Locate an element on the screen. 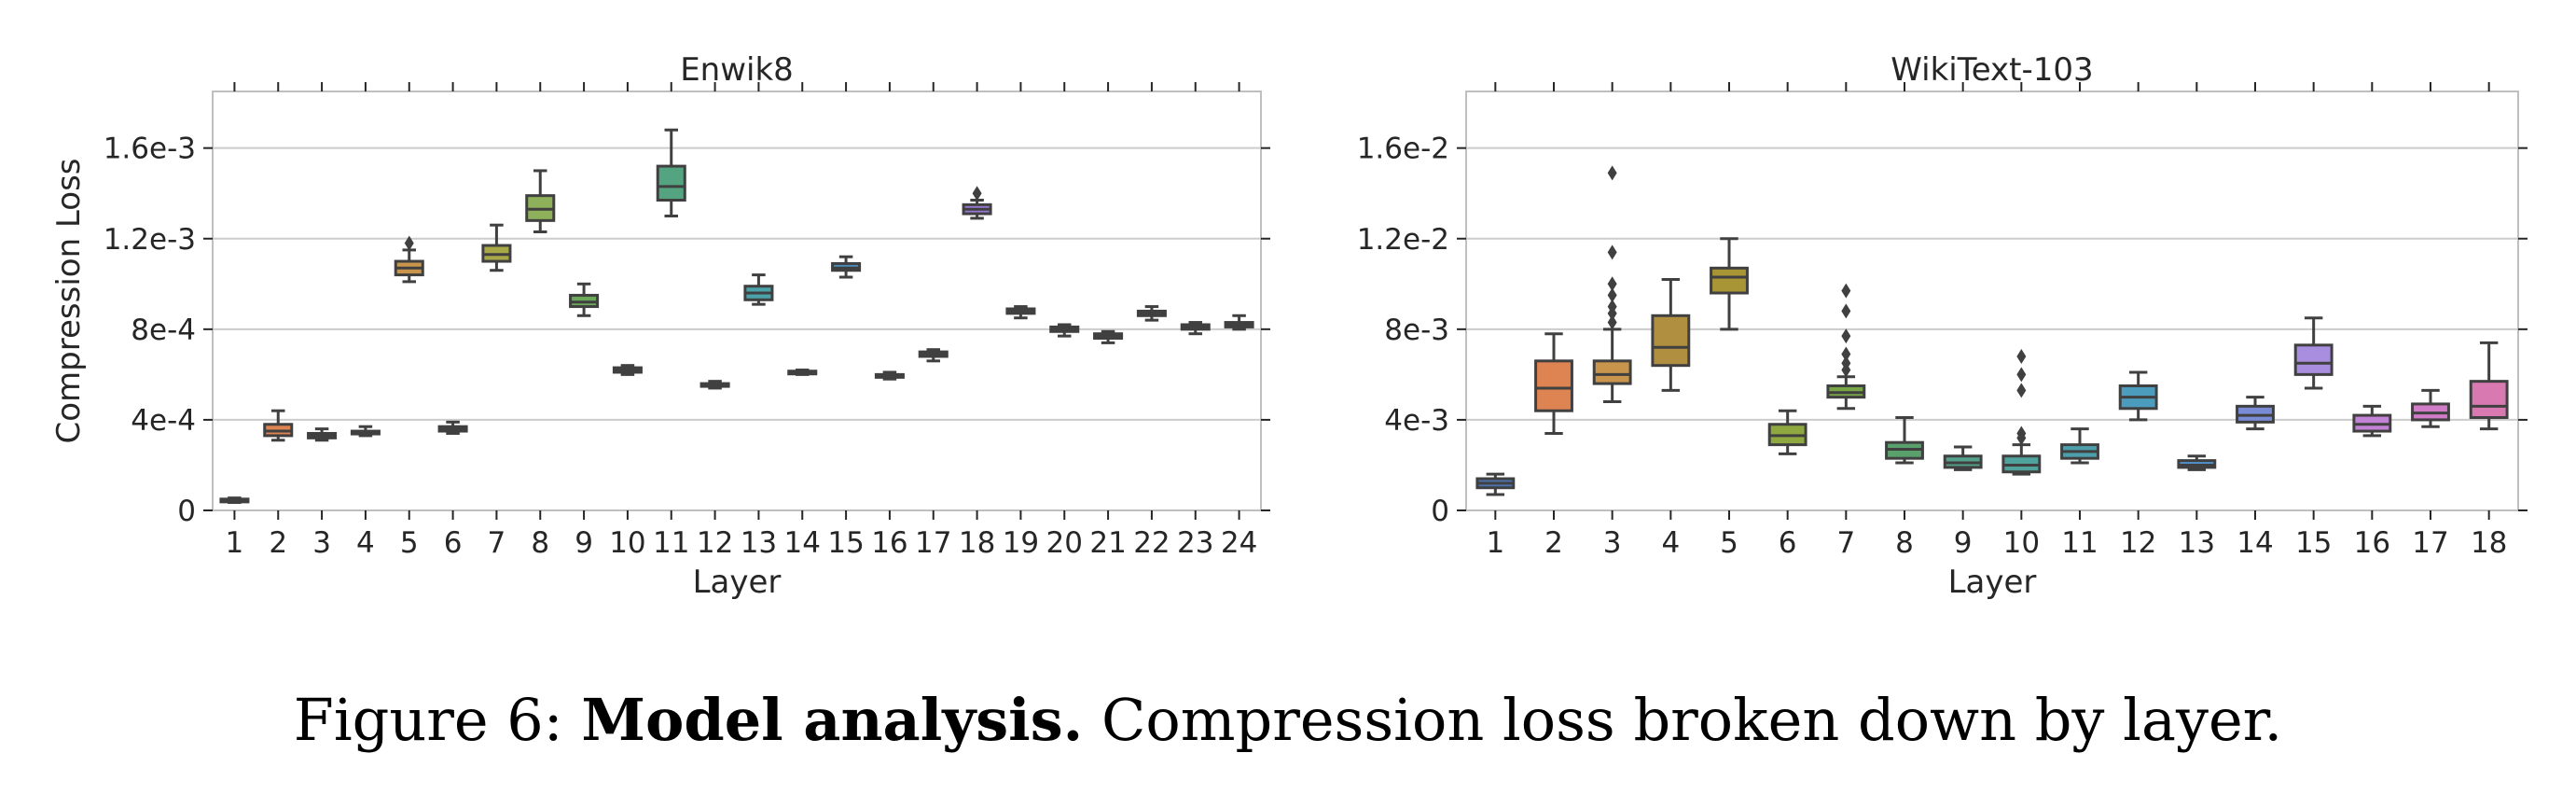 Image resolution: width=2576 pixels, height=795 pixels. caption-text: Compression loss broken down by layer. is located at coordinates (1692, 720).